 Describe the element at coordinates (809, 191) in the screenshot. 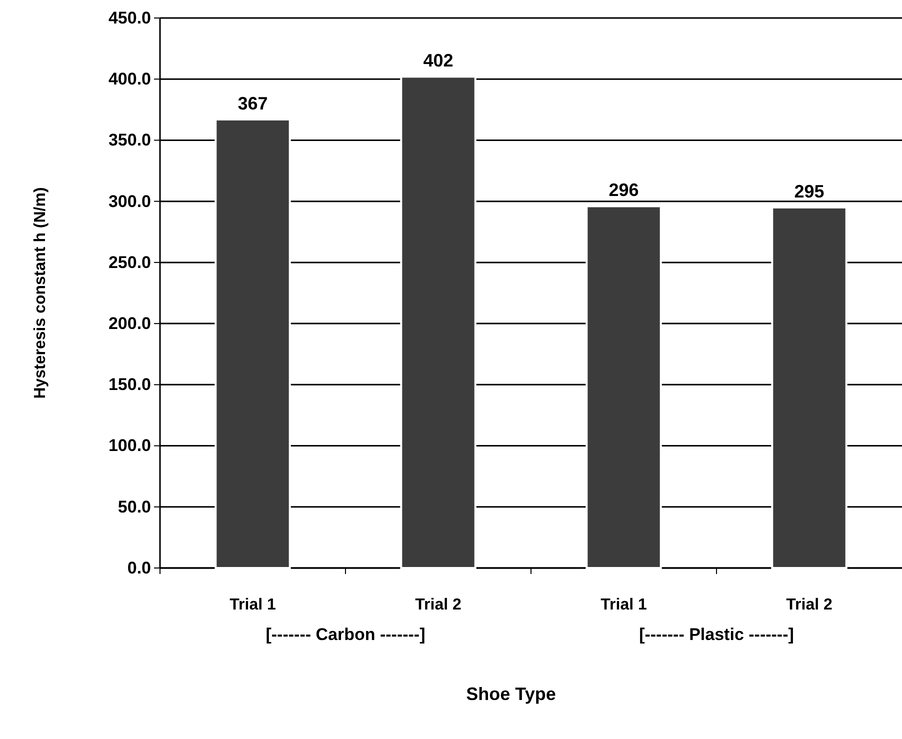

I see `data-label: 295` at that location.